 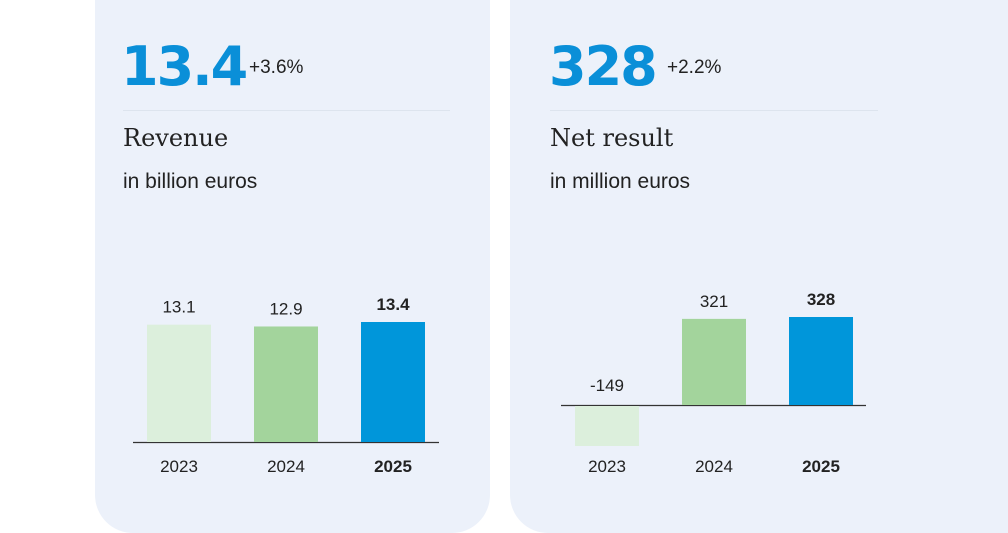 What do you see at coordinates (607, 426) in the screenshot?
I see `net-result-bar-2023` at bounding box center [607, 426].